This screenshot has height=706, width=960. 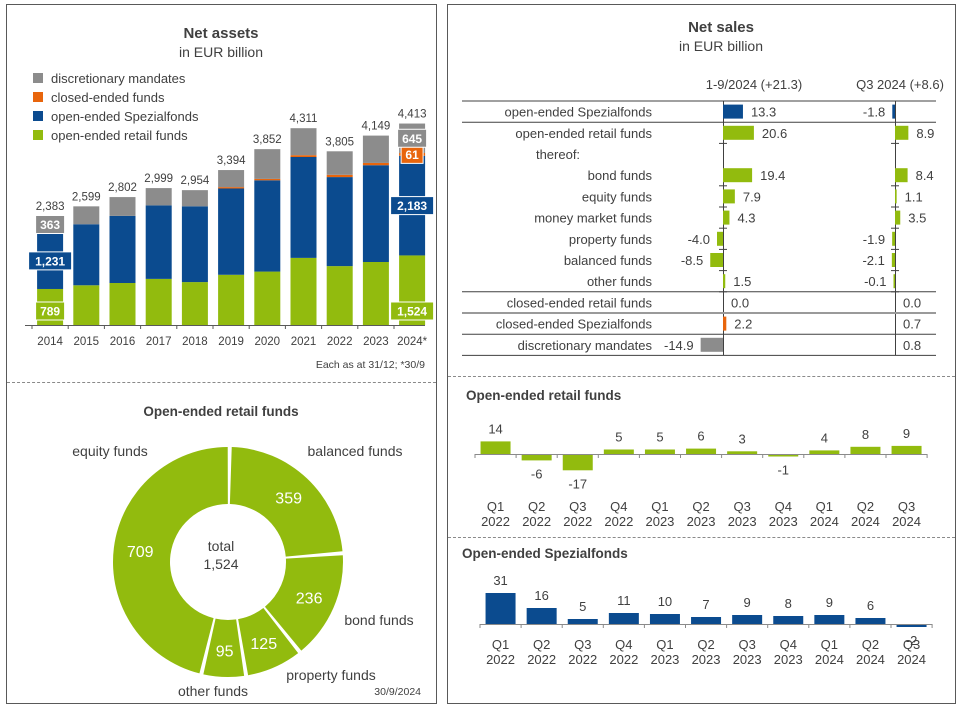 I want to click on legend-swatch-open-ended-spezialfonds, so click(x=38, y=116).